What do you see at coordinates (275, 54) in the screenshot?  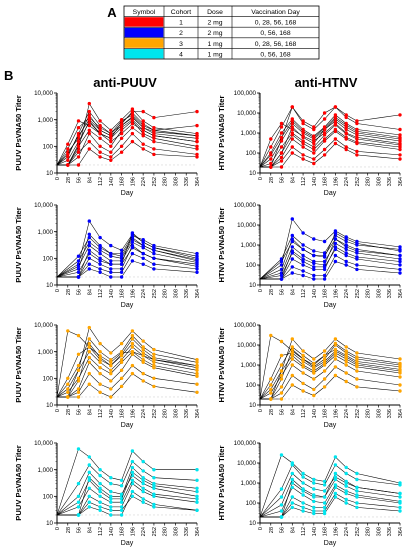 I see `legend-cell-days: 0, 56, 168` at bounding box center [275, 54].